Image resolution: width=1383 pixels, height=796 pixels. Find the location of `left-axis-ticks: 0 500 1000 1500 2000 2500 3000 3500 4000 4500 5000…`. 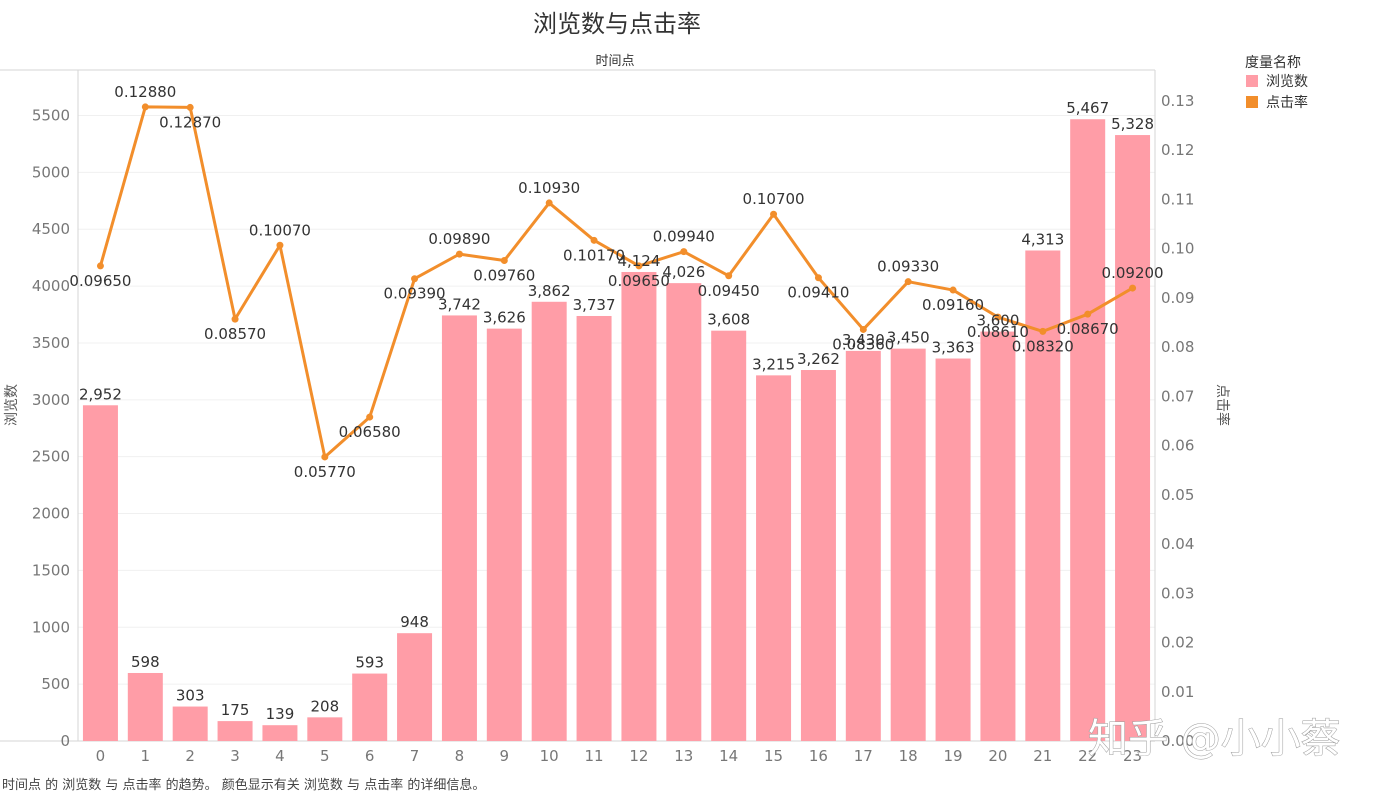

left-axis-ticks: 0 500 1000 1500 2000 2500 3000 3500 4000 4500 5000… is located at coordinates (51, 428).